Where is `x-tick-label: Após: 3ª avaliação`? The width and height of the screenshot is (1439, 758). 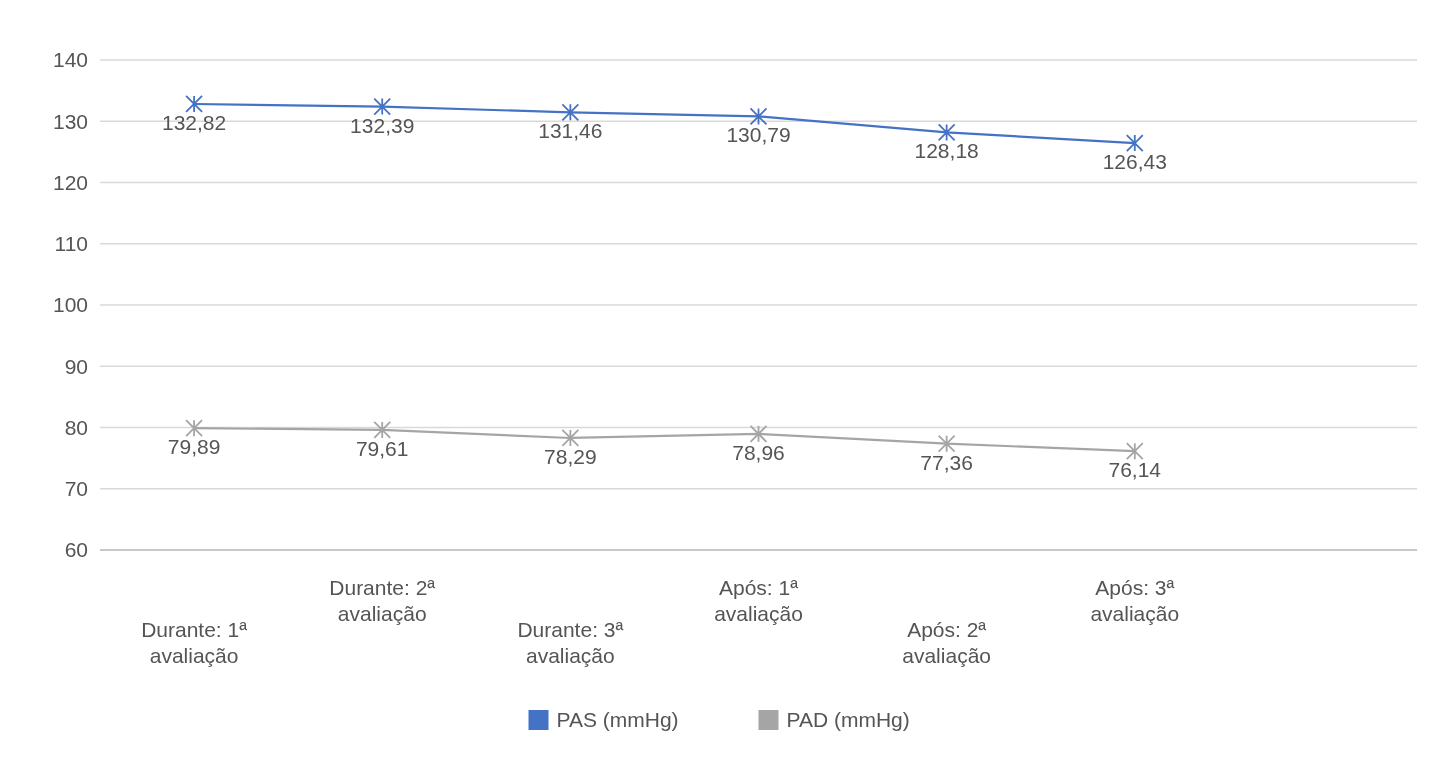 x-tick-label: Após: 3ª avaliação is located at coordinates (1135, 600).